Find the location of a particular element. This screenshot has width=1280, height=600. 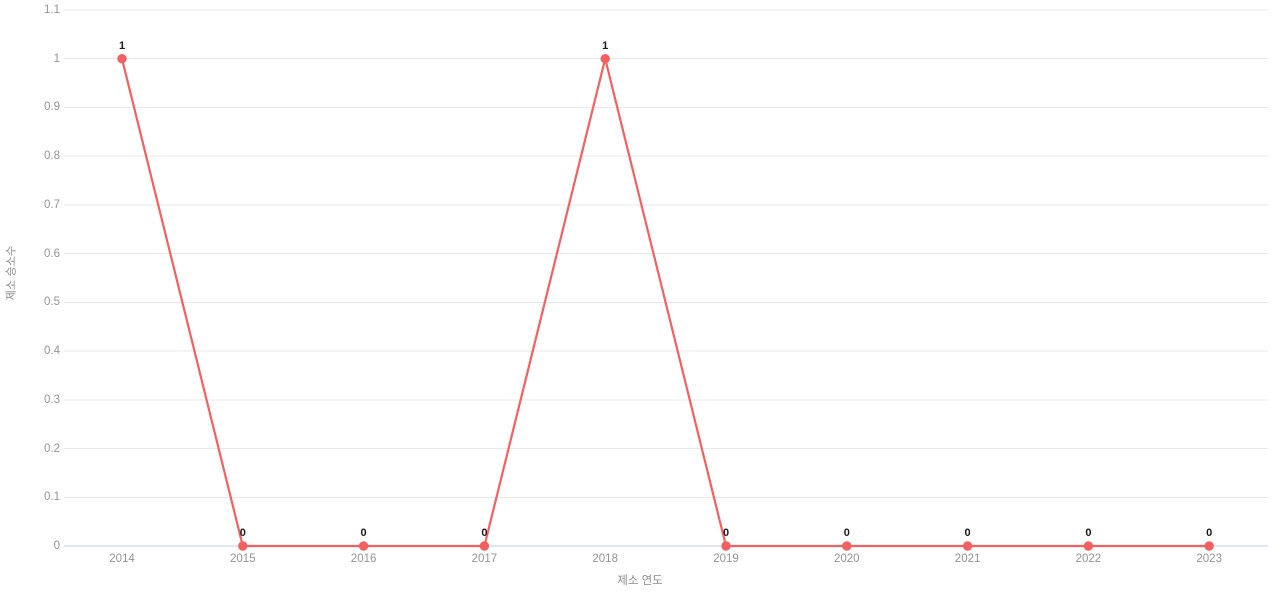

y-tick-label: 0.7 is located at coordinates (52, 204).